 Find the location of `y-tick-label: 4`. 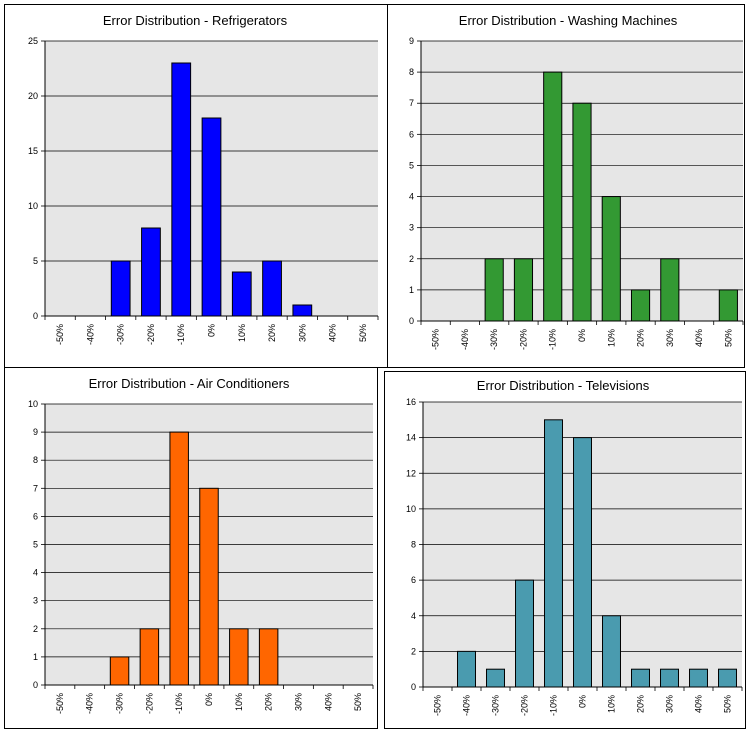

y-tick-label: 4 is located at coordinates (35, 573).